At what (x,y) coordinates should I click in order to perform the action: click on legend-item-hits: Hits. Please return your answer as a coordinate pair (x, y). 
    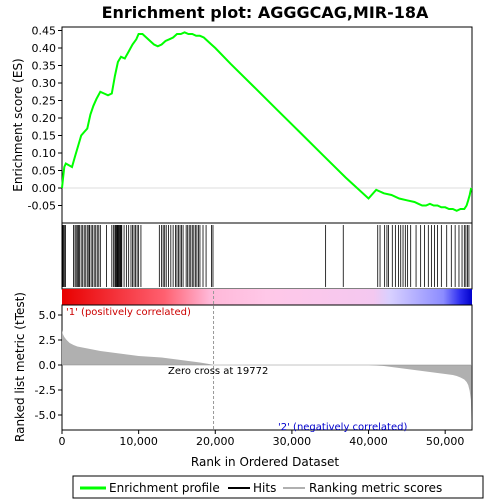
    Looking at the image, I should click on (252, 488).